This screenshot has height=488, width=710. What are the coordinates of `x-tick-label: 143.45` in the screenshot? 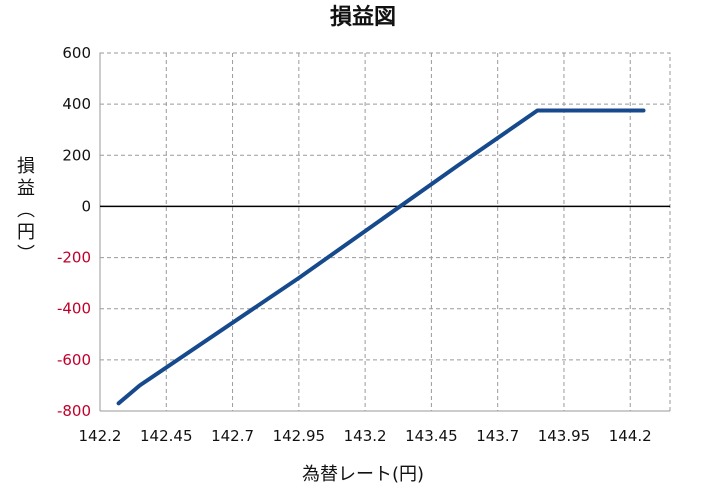 It's located at (431, 436).